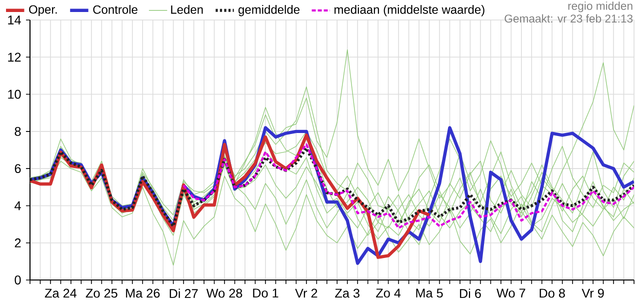 This screenshot has width=635, height=300. I want to click on legend-label: Controle, so click(115, 9).